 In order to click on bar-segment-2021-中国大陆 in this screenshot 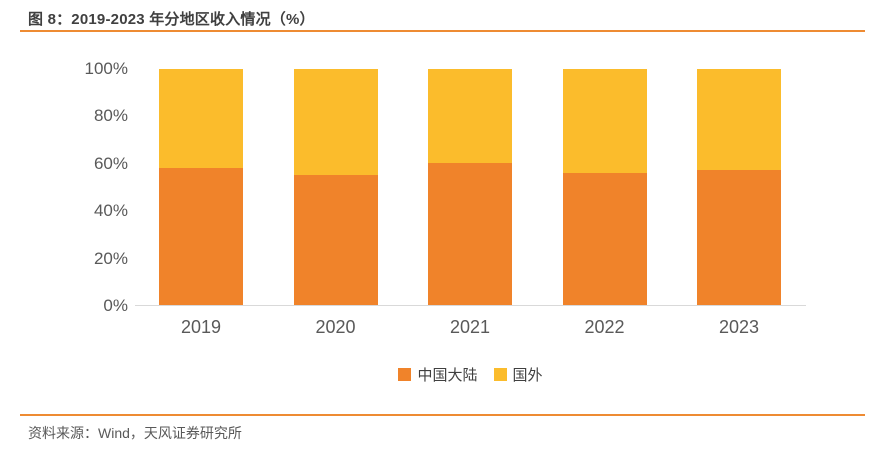, I will do `click(470, 234)`.